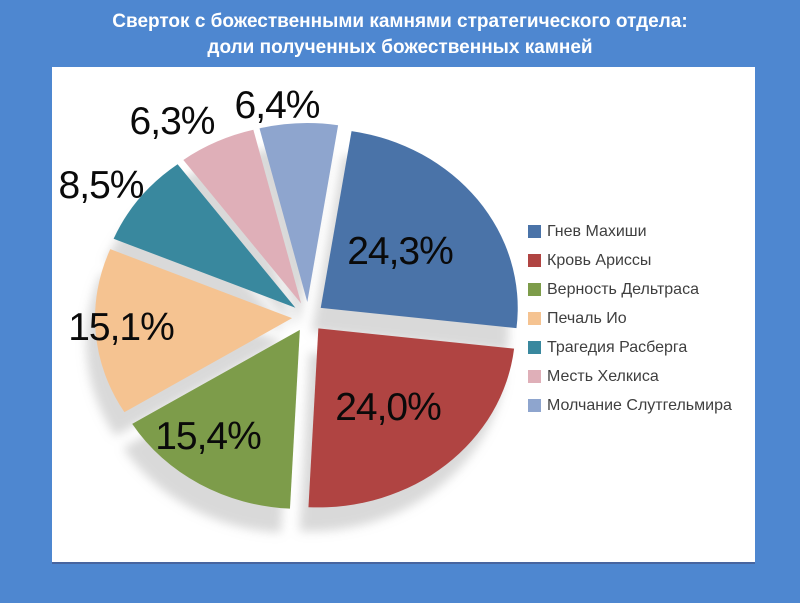  I want to click on legend-item: Верность Дельтраса, so click(630, 289).